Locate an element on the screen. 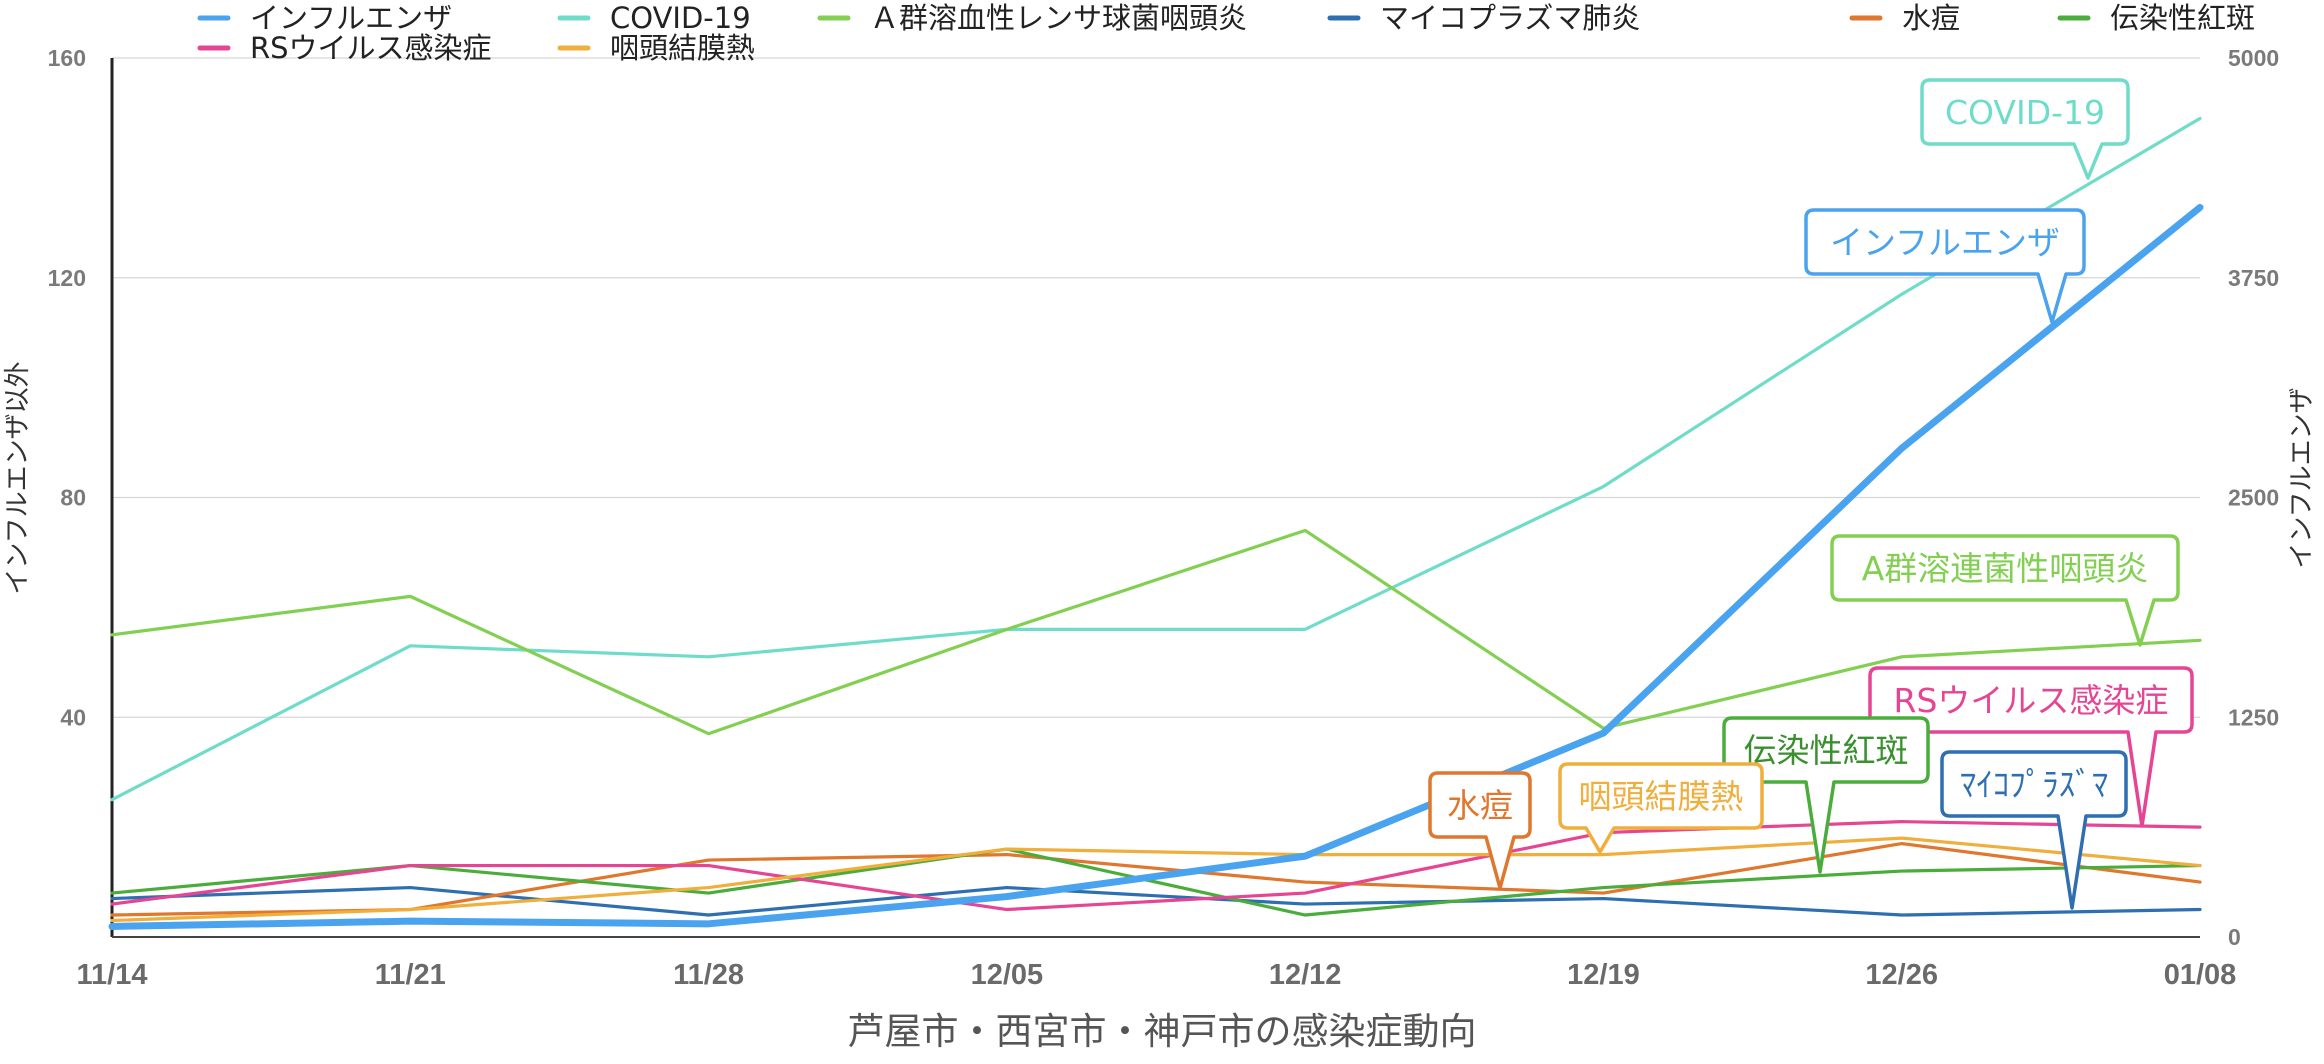 This screenshot has width=2324, height=1064. x-tick-label: 01/08 is located at coordinates (2200, 975).